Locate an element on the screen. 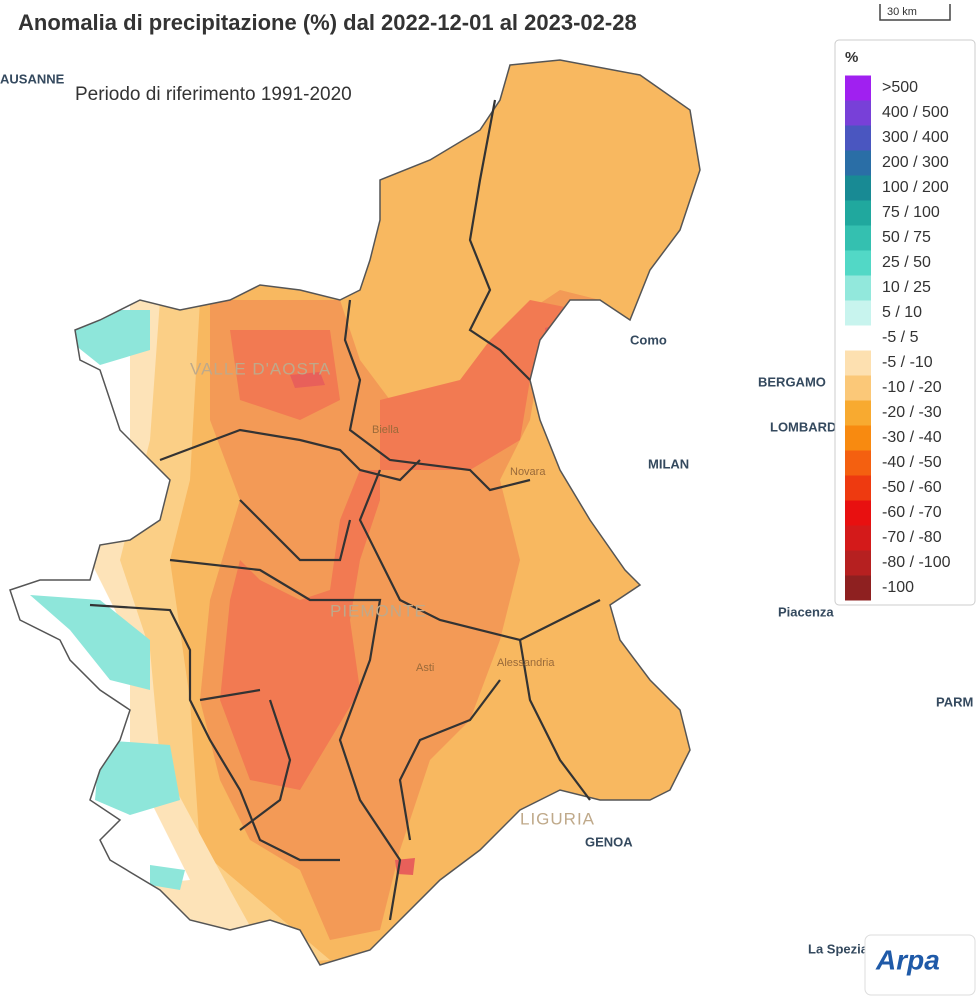 The height and width of the screenshot is (1000, 979). region-label: VALLE D'AOSTA is located at coordinates (260, 368).